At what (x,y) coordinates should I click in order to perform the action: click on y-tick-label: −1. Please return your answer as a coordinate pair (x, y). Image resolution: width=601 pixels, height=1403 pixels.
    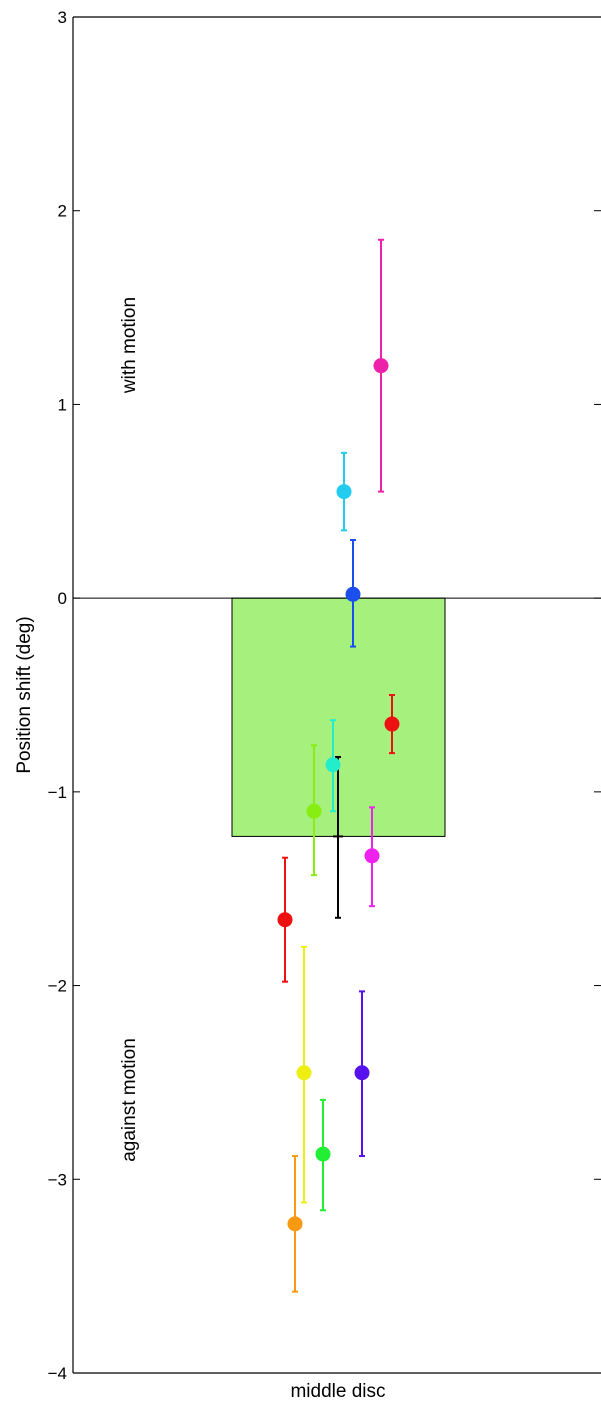
    Looking at the image, I should click on (57, 792).